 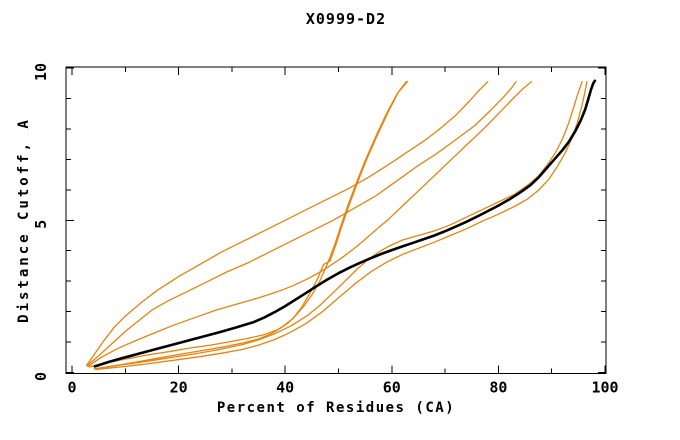 What do you see at coordinates (41, 376) in the screenshot?
I see `y-tick-label: 0` at bounding box center [41, 376].